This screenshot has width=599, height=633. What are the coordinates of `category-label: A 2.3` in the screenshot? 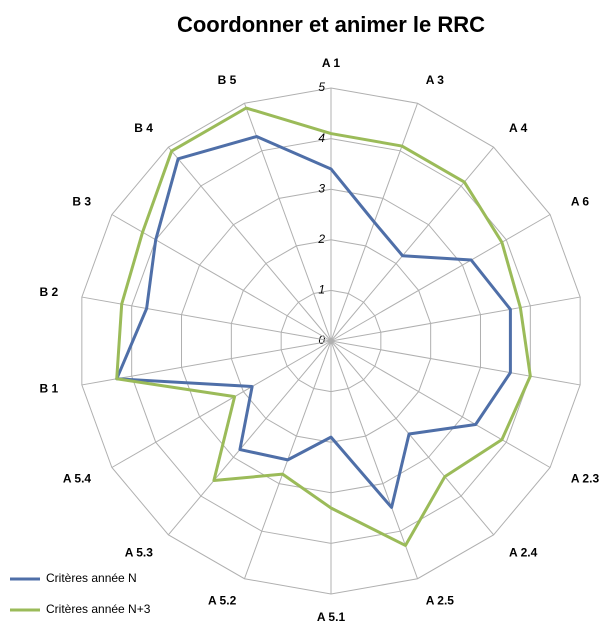 It's located at (585, 479).